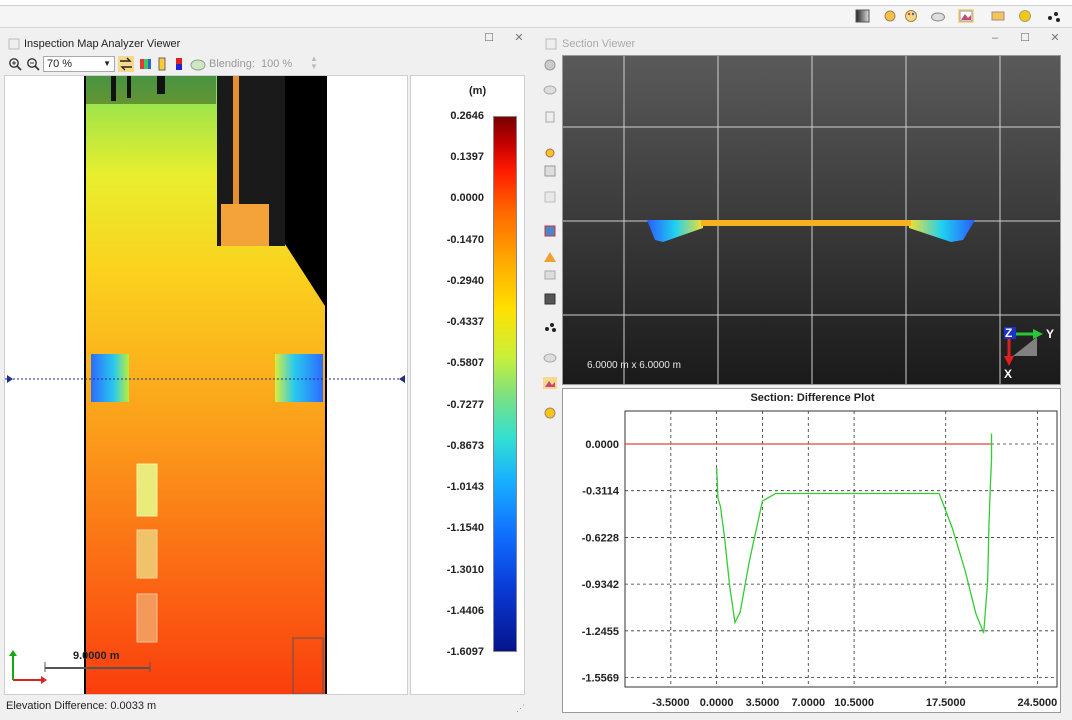 The width and height of the screenshot is (1072, 720). What do you see at coordinates (110, 378) in the screenshot?
I see `left-depression` at bounding box center [110, 378].